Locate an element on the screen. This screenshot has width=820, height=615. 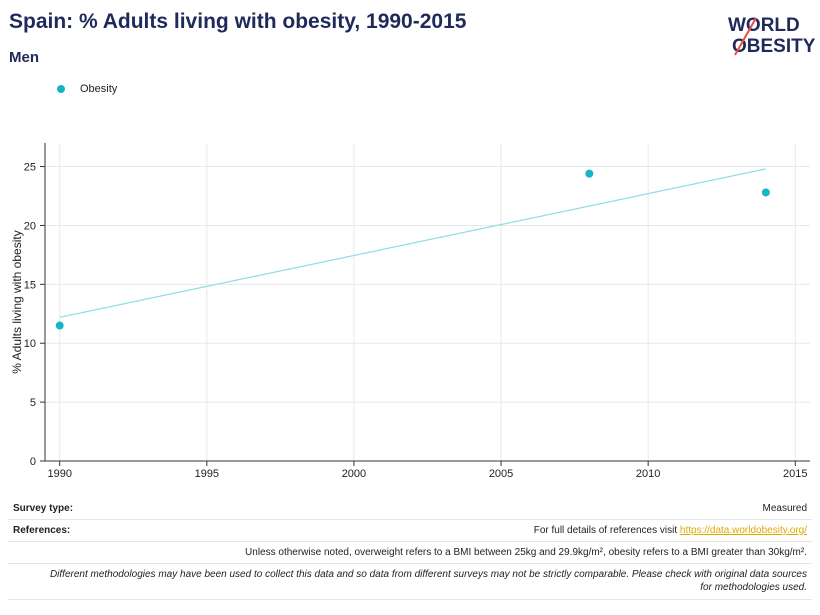
y-tick-label: 5 is located at coordinates (33, 403).